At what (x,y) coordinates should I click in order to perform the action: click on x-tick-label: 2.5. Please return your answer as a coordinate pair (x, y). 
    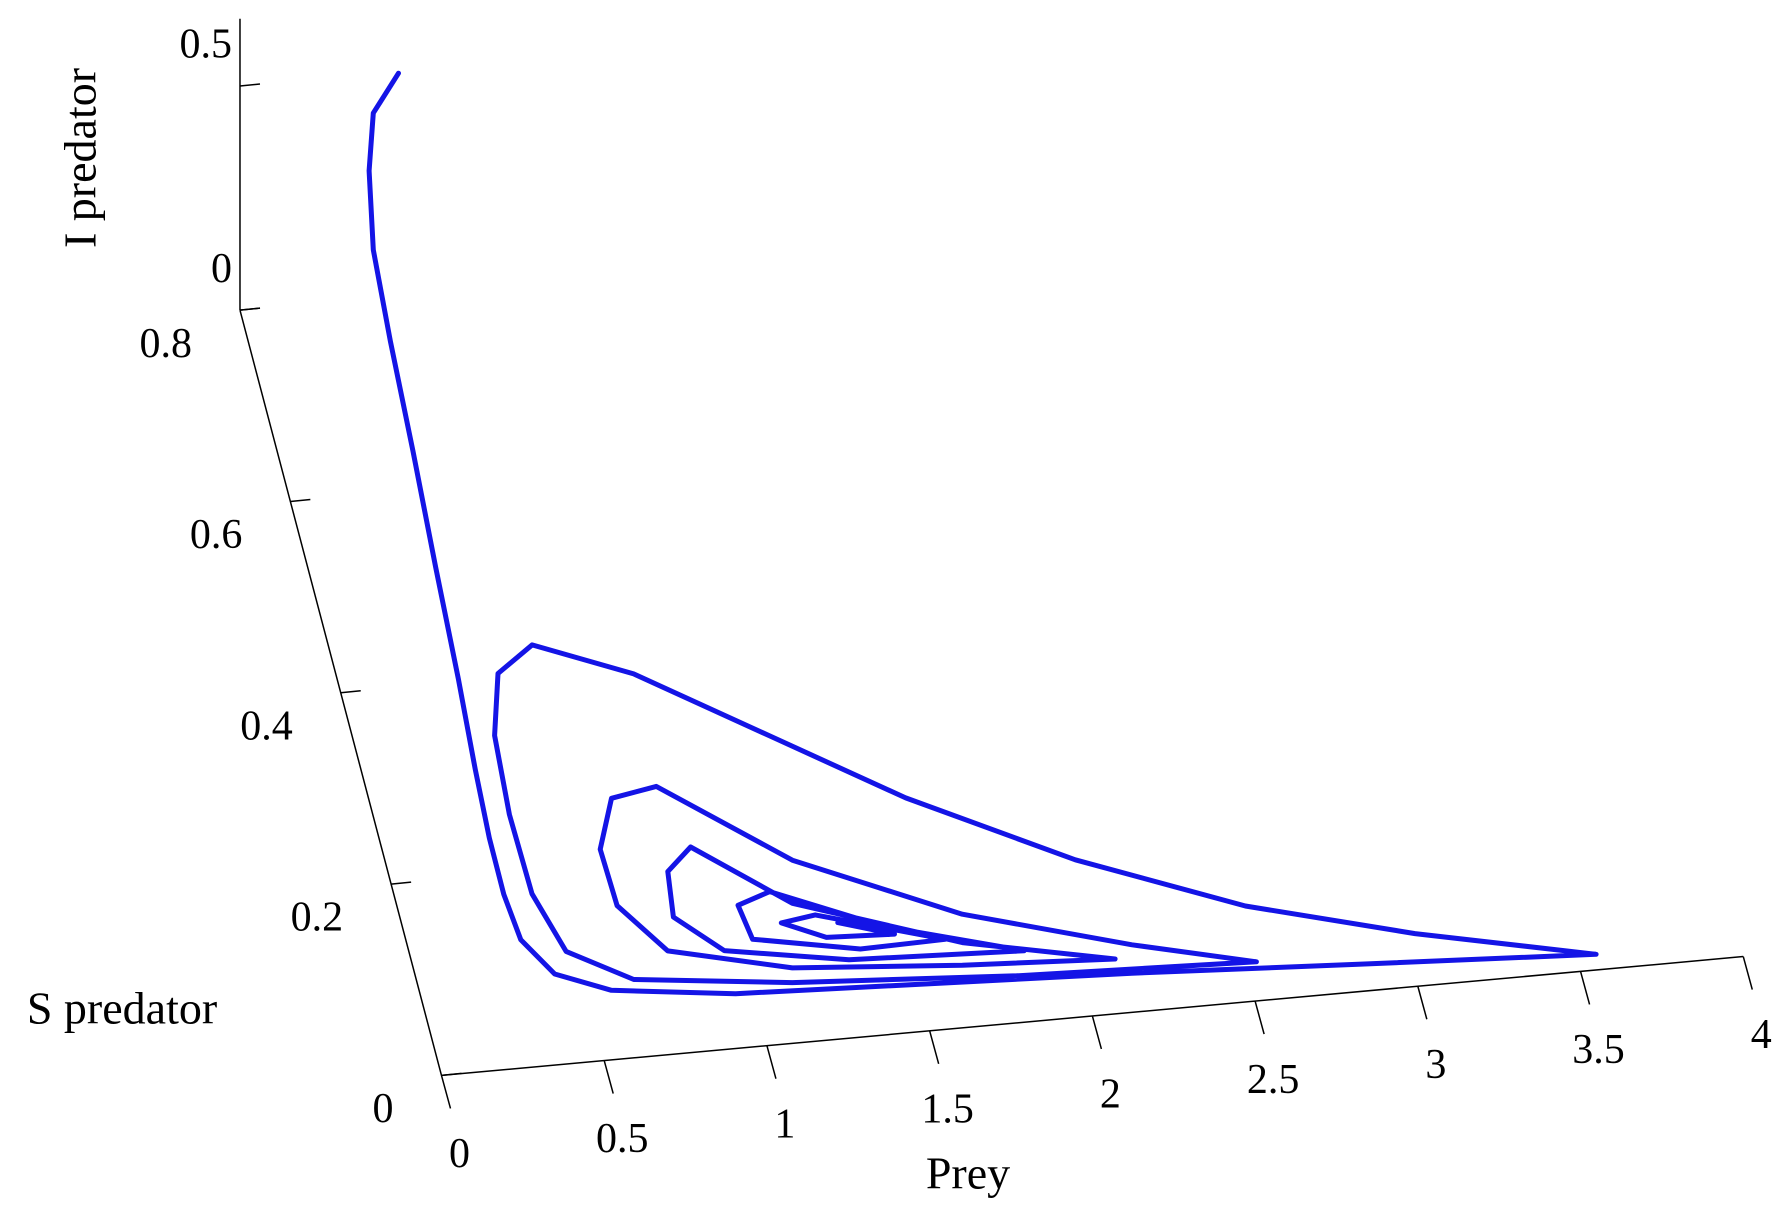
    Looking at the image, I should click on (1273, 1080).